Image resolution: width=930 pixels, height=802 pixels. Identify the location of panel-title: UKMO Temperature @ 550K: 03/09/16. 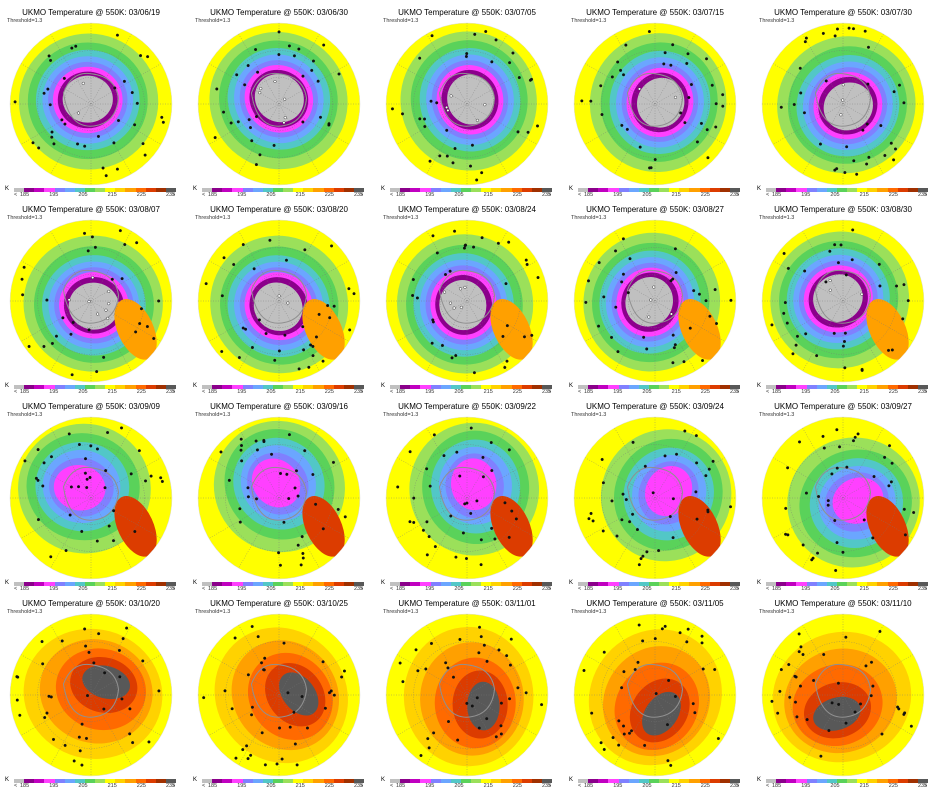
(279, 406).